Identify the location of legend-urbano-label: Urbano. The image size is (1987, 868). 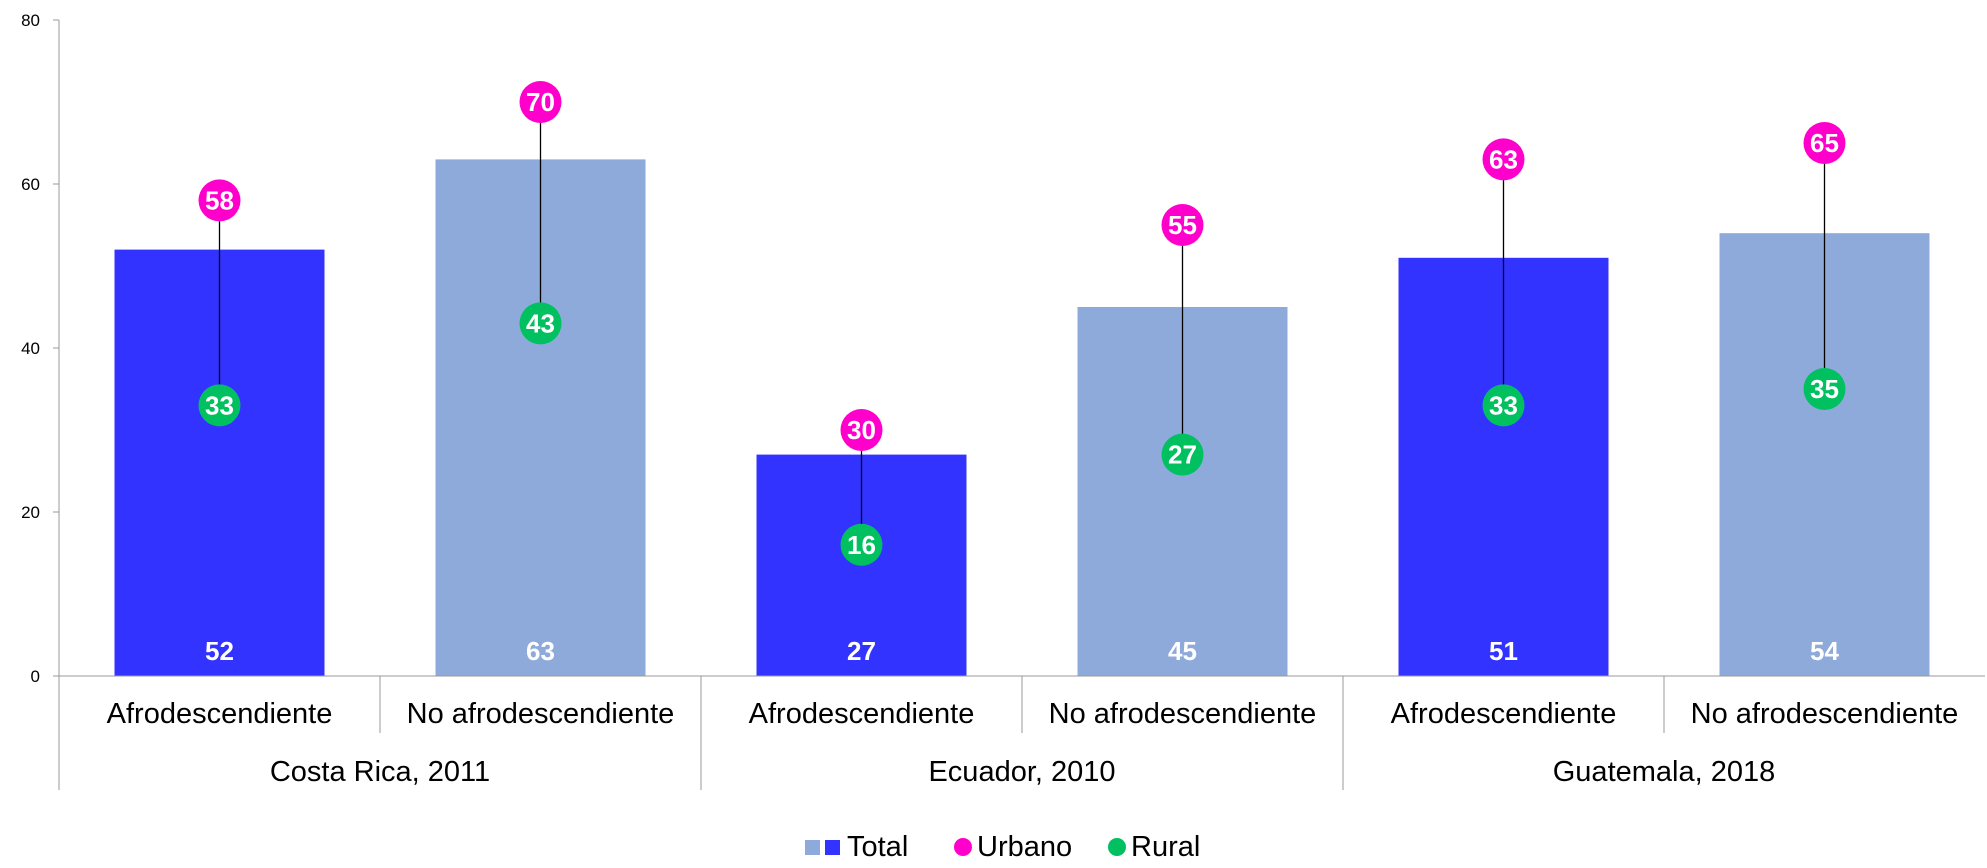
(1024, 847).